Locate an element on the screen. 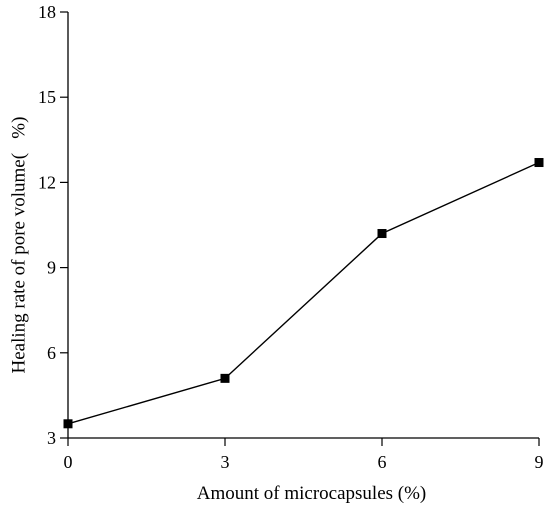 The height and width of the screenshot is (510, 550). x-tick-label: 9 is located at coordinates (539, 462).